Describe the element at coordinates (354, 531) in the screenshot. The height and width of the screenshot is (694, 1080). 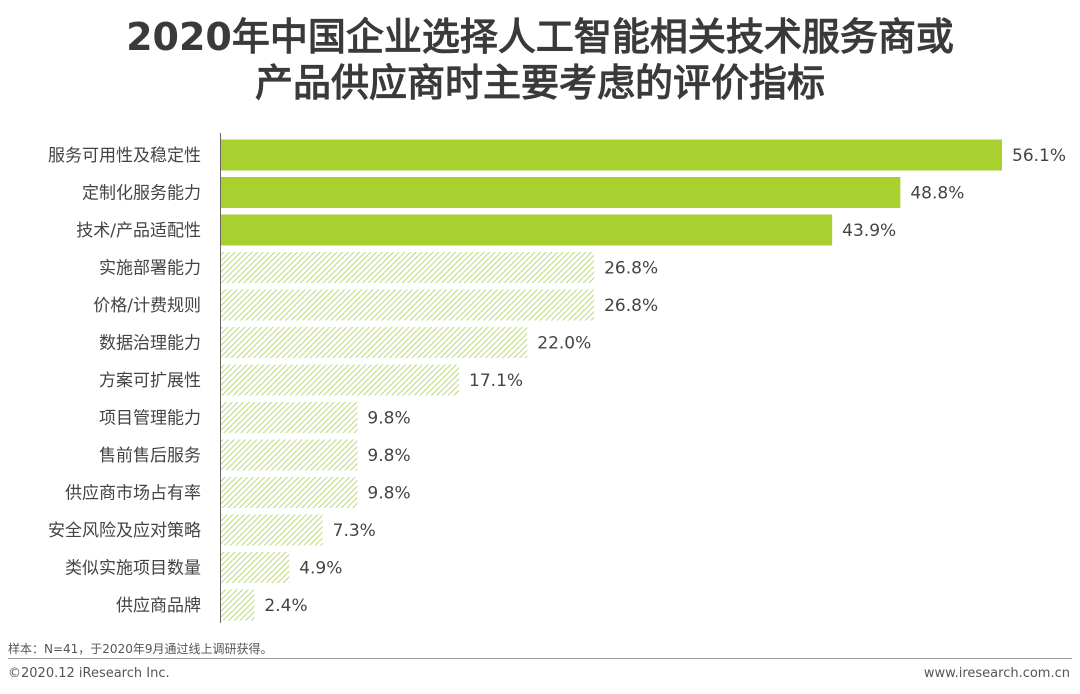
I see `value-label: 7.3%` at that location.